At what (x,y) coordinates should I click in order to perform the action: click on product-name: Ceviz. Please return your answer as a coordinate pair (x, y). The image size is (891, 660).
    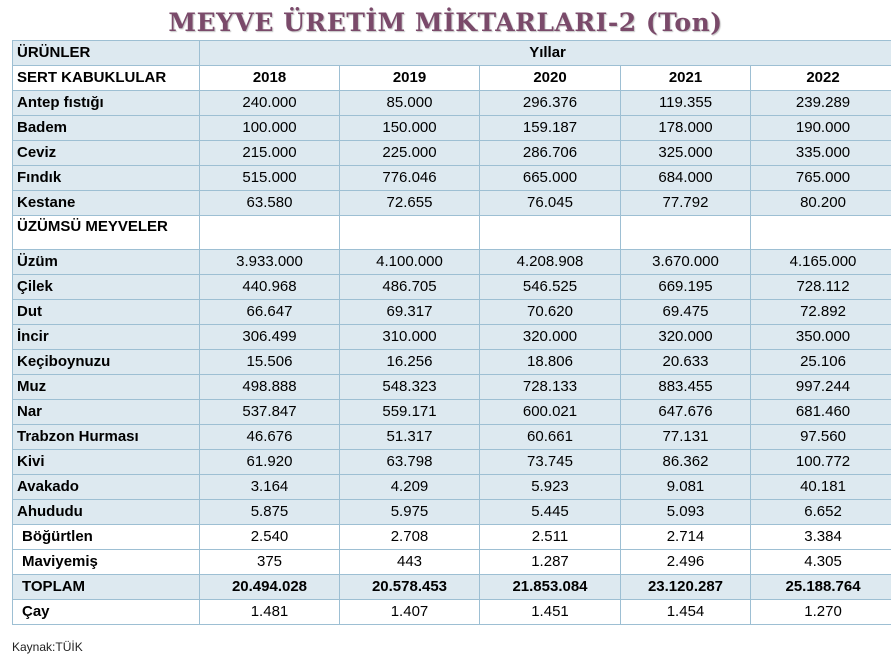
    Looking at the image, I should click on (106, 153).